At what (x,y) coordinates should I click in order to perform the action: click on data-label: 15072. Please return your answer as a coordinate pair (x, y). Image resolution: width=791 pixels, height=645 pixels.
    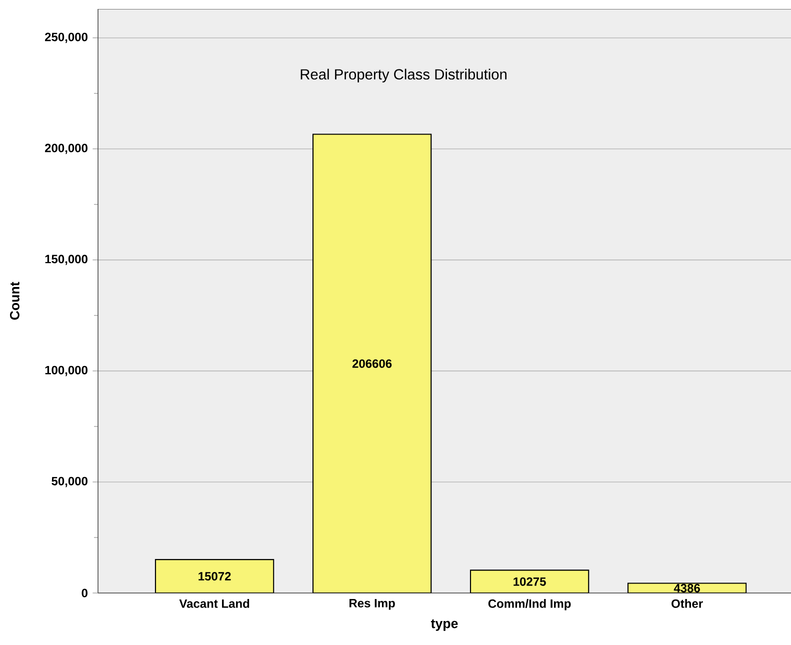
    Looking at the image, I should click on (214, 576).